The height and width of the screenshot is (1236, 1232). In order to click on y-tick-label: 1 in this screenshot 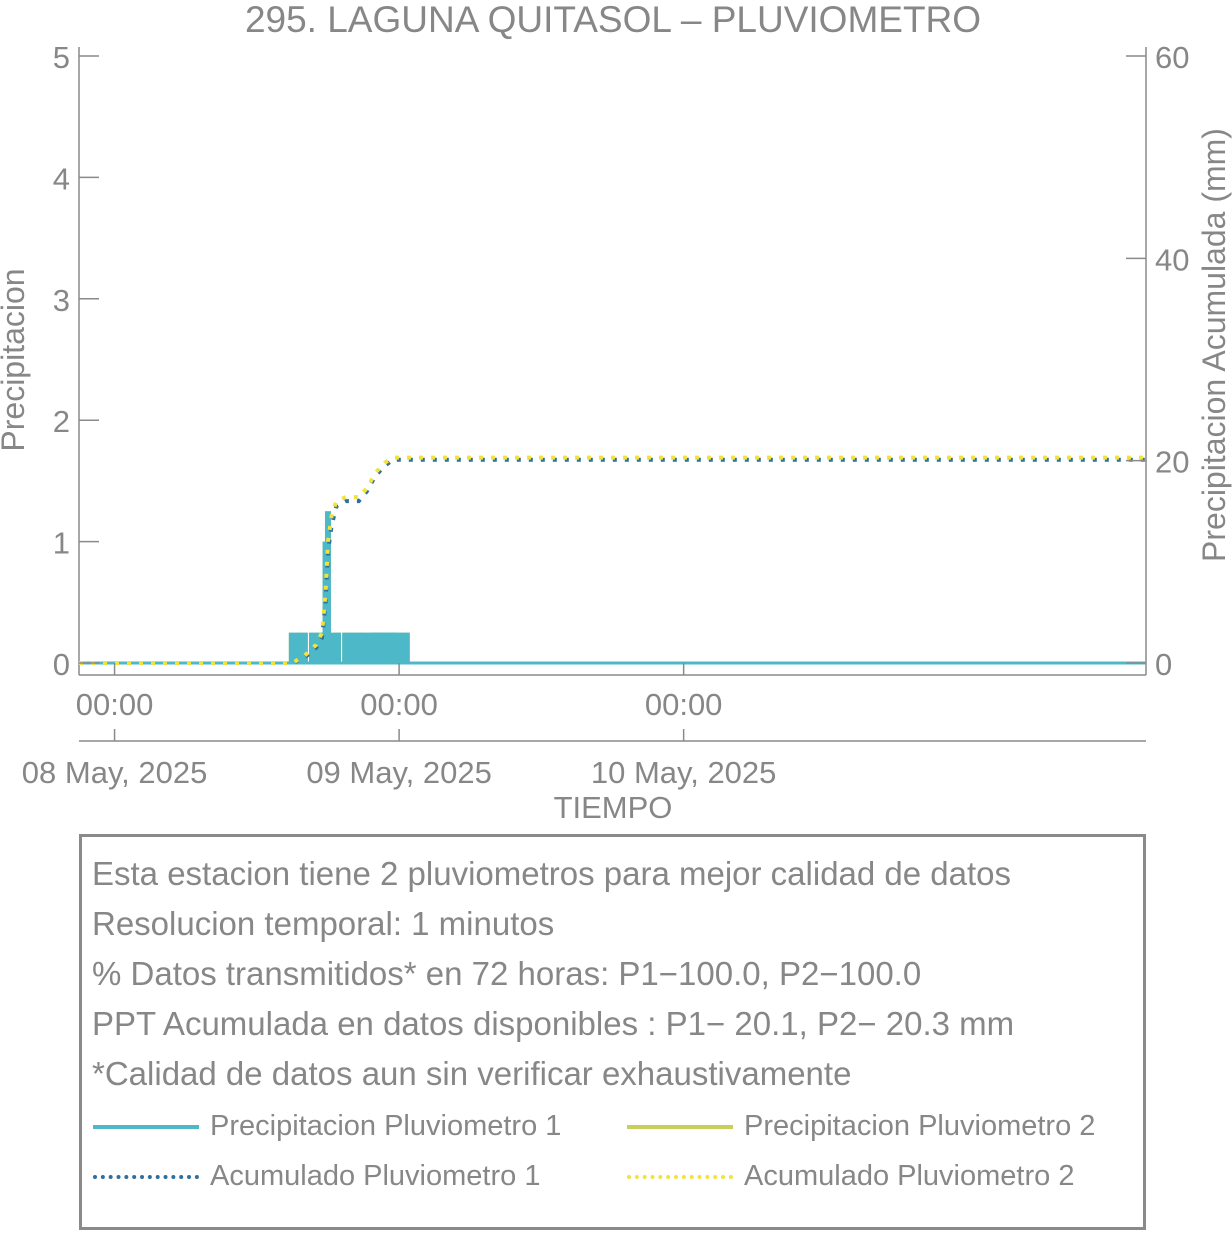, I will do `click(61, 543)`.